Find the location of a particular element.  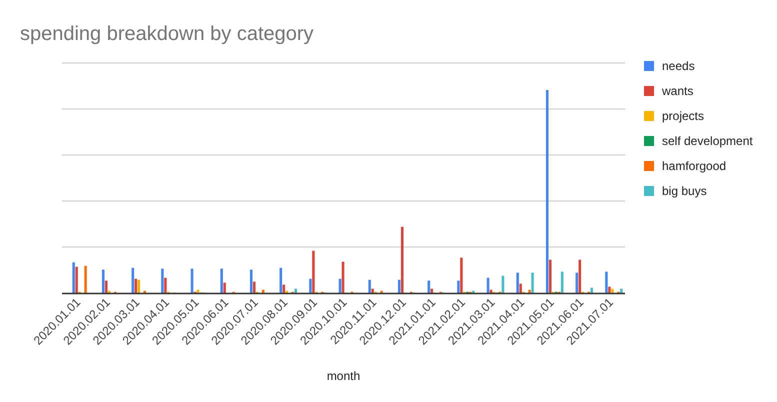

legend-label: self development is located at coordinates (708, 141).